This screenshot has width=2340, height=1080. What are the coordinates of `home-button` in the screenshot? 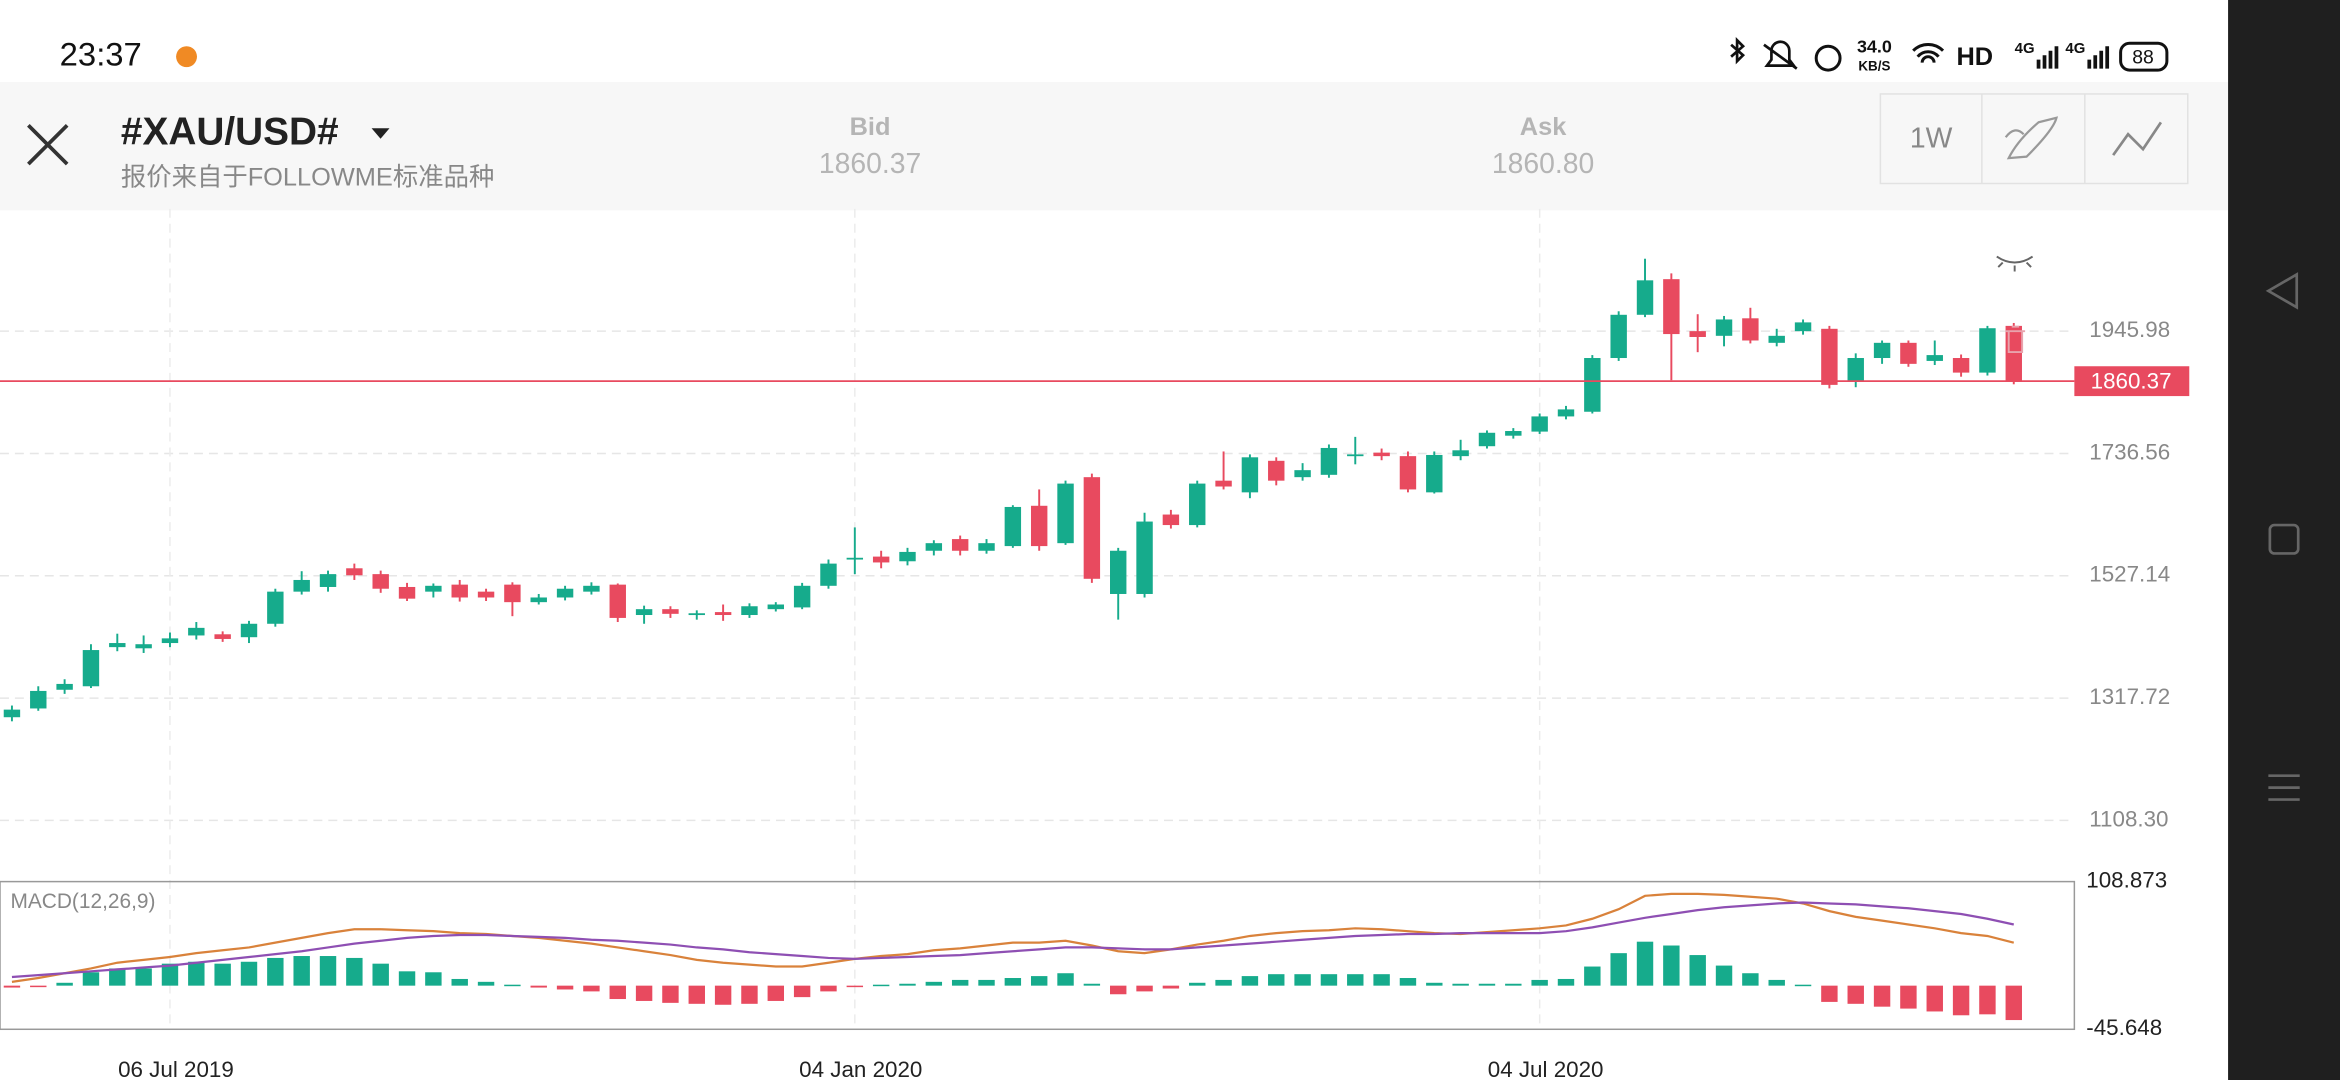 It's located at (2284, 539).